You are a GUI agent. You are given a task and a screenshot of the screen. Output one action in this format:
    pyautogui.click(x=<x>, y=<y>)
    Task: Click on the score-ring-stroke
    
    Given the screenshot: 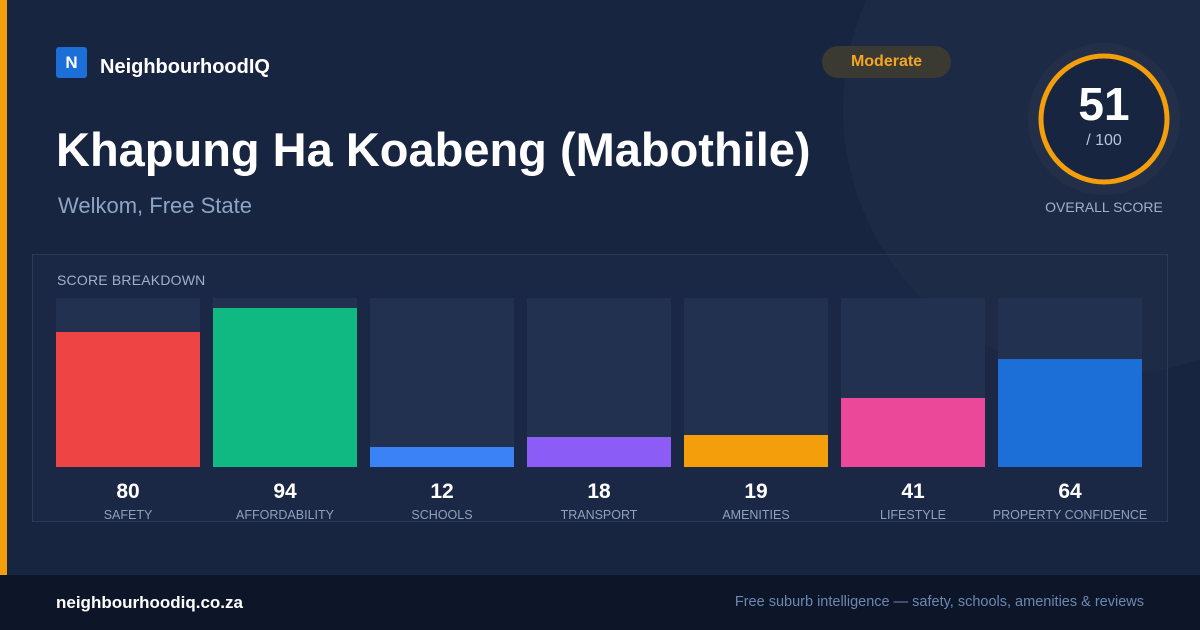 What is the action you would take?
    pyautogui.click(x=1104, y=119)
    